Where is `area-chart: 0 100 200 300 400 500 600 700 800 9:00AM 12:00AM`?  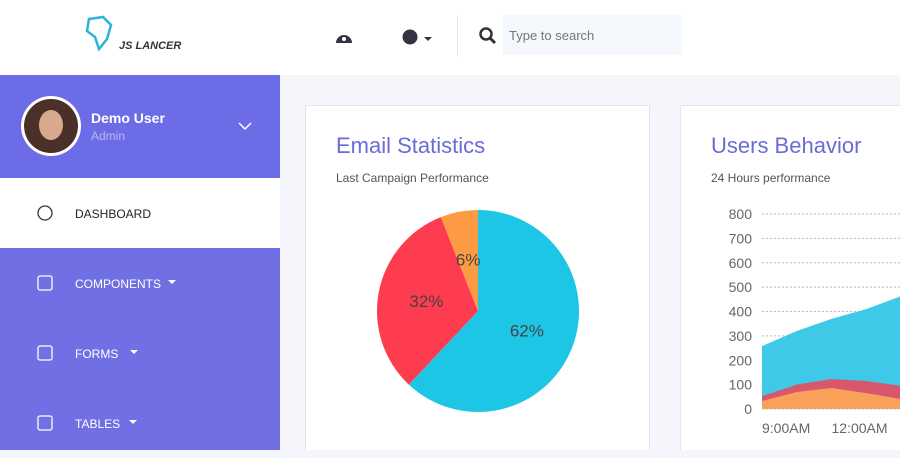 area-chart: 0 100 200 300 400 500 600 700 800 9:00AM 12:00AM is located at coordinates (814, 321).